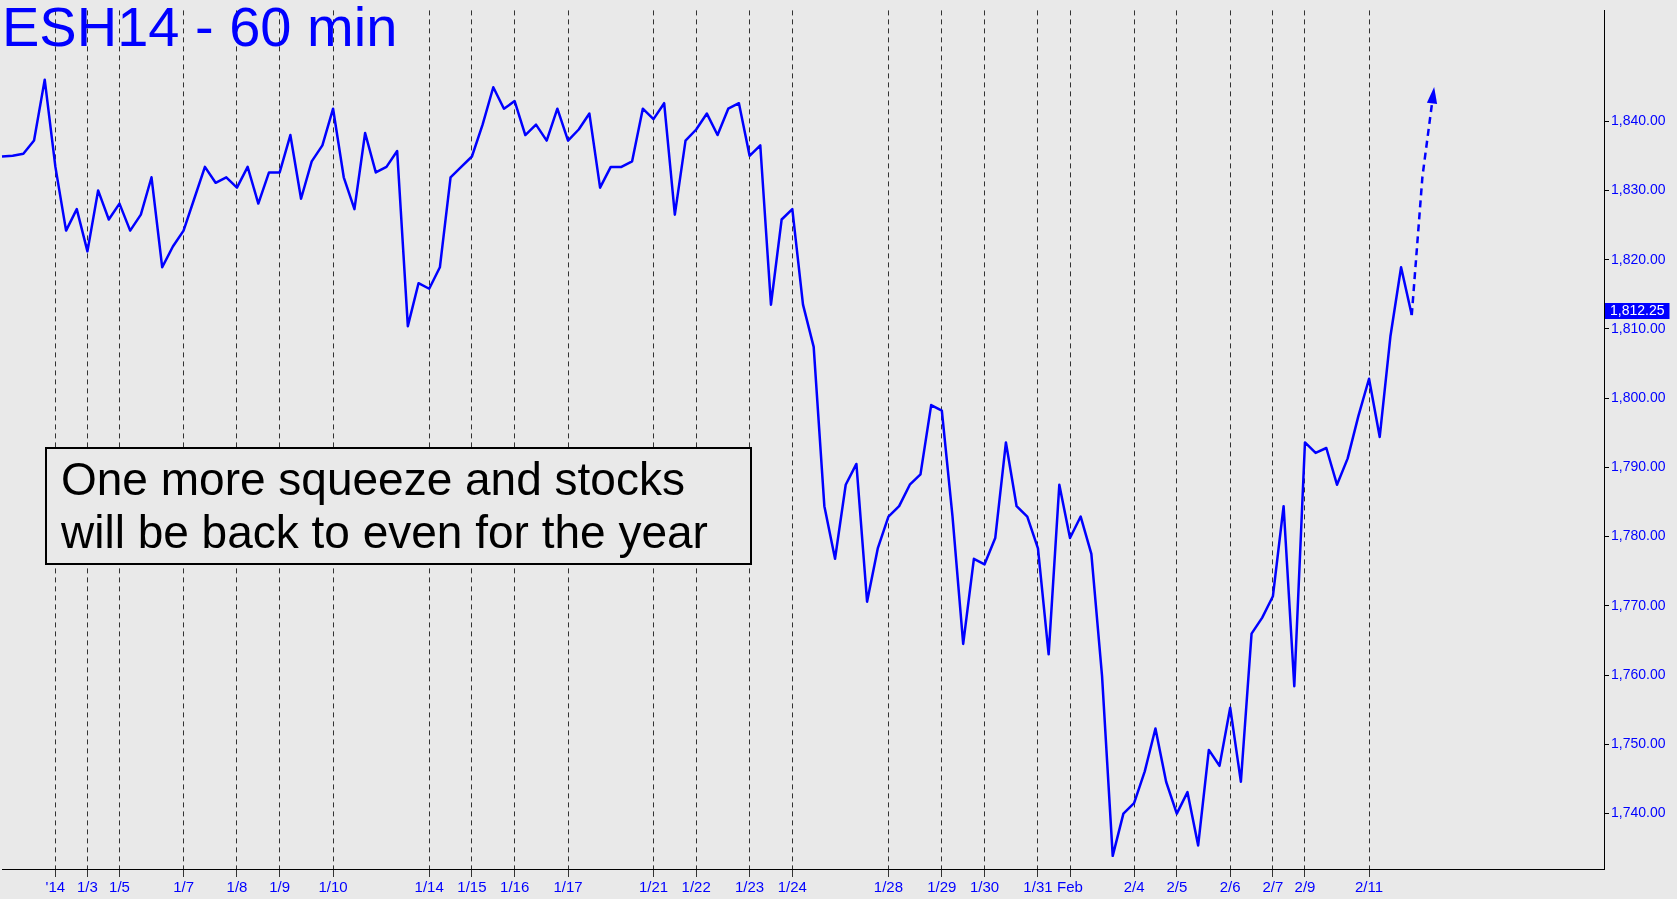  Describe the element at coordinates (200, 29) in the screenshot. I see `chart-title: ESH14 - 60 min` at that location.